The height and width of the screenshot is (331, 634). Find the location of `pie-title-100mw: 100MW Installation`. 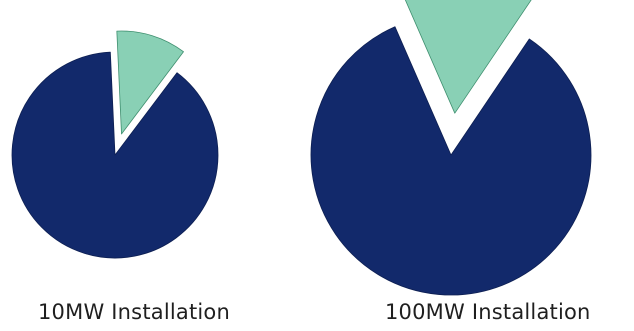

pie-title-100mw: 100MW Installation is located at coordinates (488, 312).